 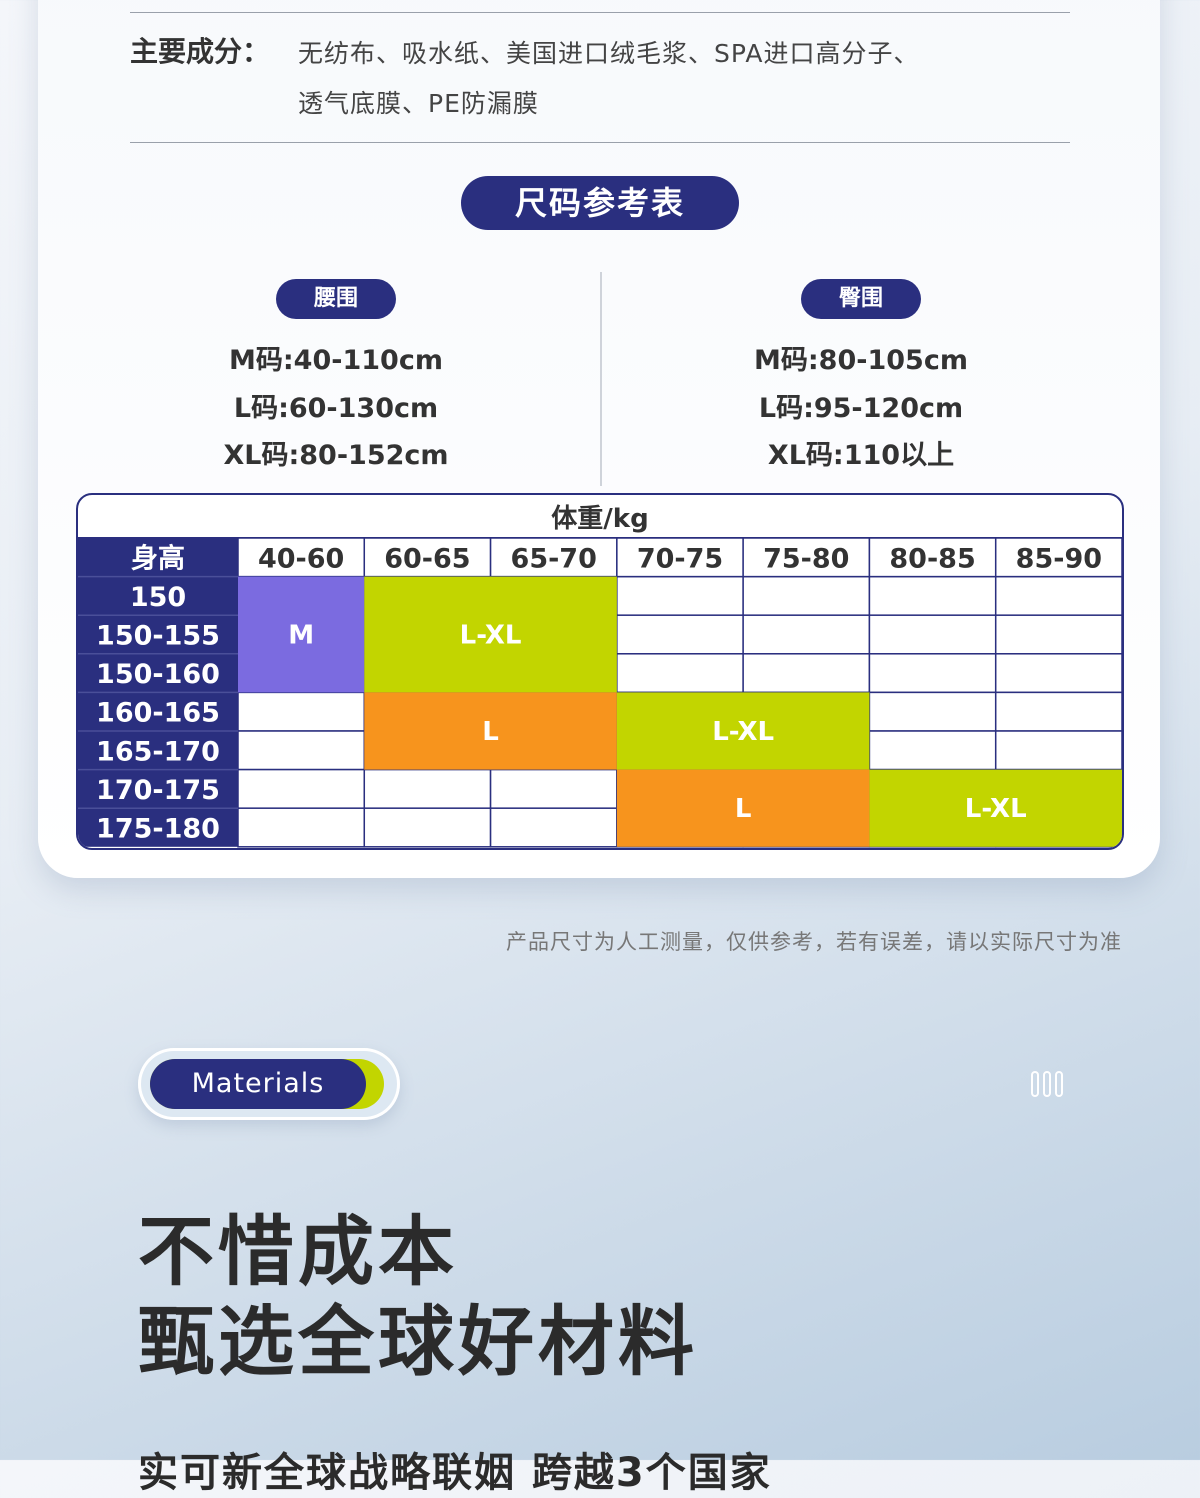 What do you see at coordinates (455, 1473) in the screenshot?
I see `materials-subline: 实可新全球战略联姻 跨越3个国家` at bounding box center [455, 1473].